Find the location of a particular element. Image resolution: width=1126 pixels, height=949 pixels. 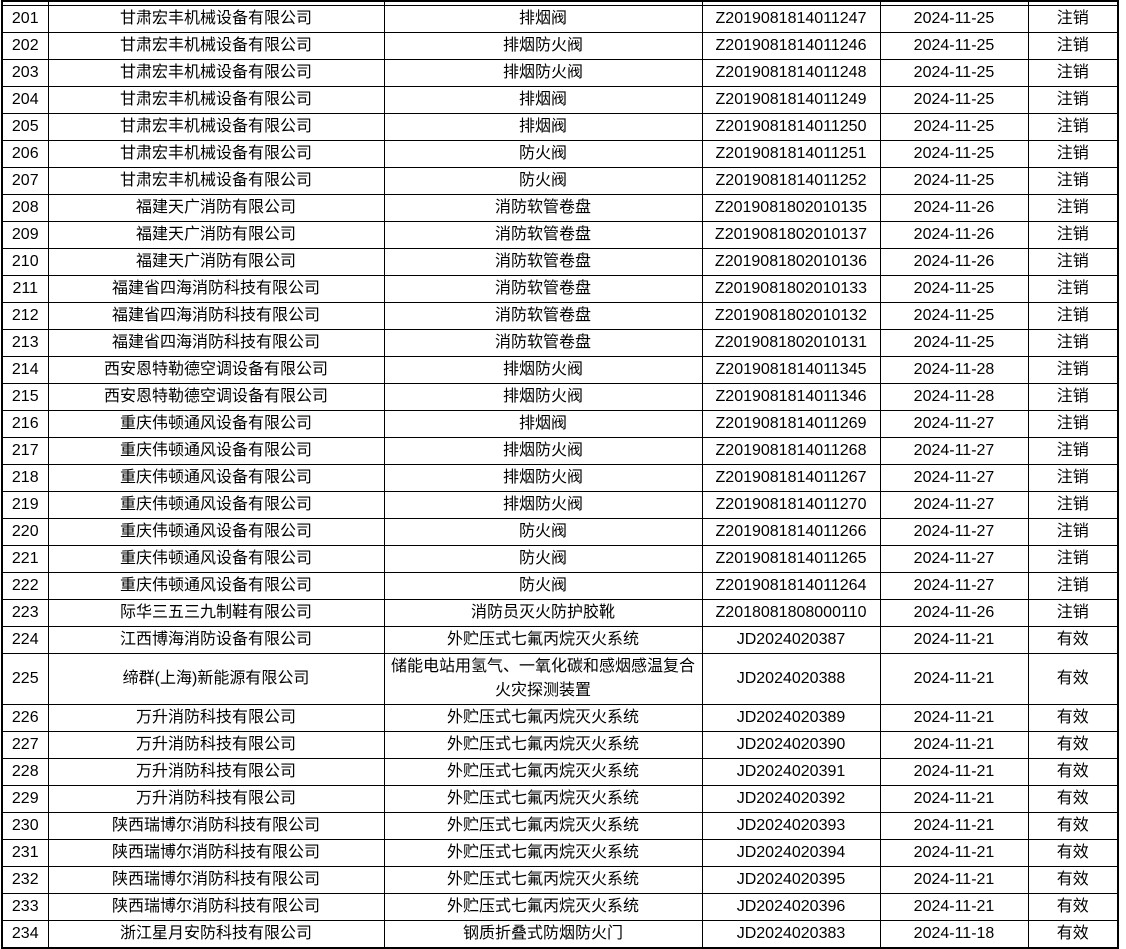

cell-cert_no: JD2024020393 is located at coordinates (791, 826).